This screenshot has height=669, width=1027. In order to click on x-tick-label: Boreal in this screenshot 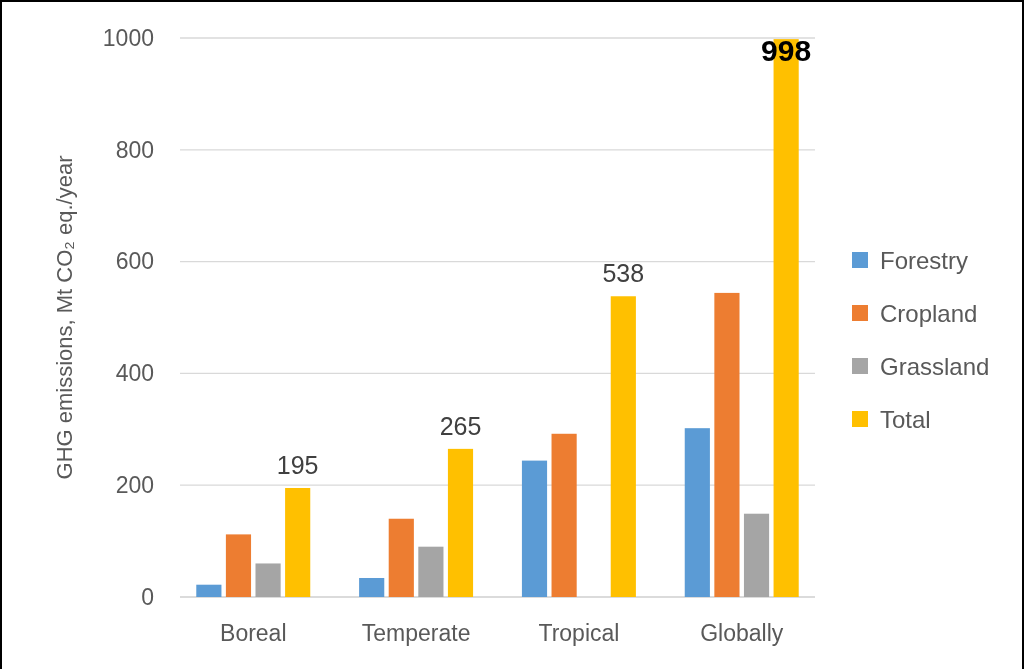, I will do `click(253, 633)`.